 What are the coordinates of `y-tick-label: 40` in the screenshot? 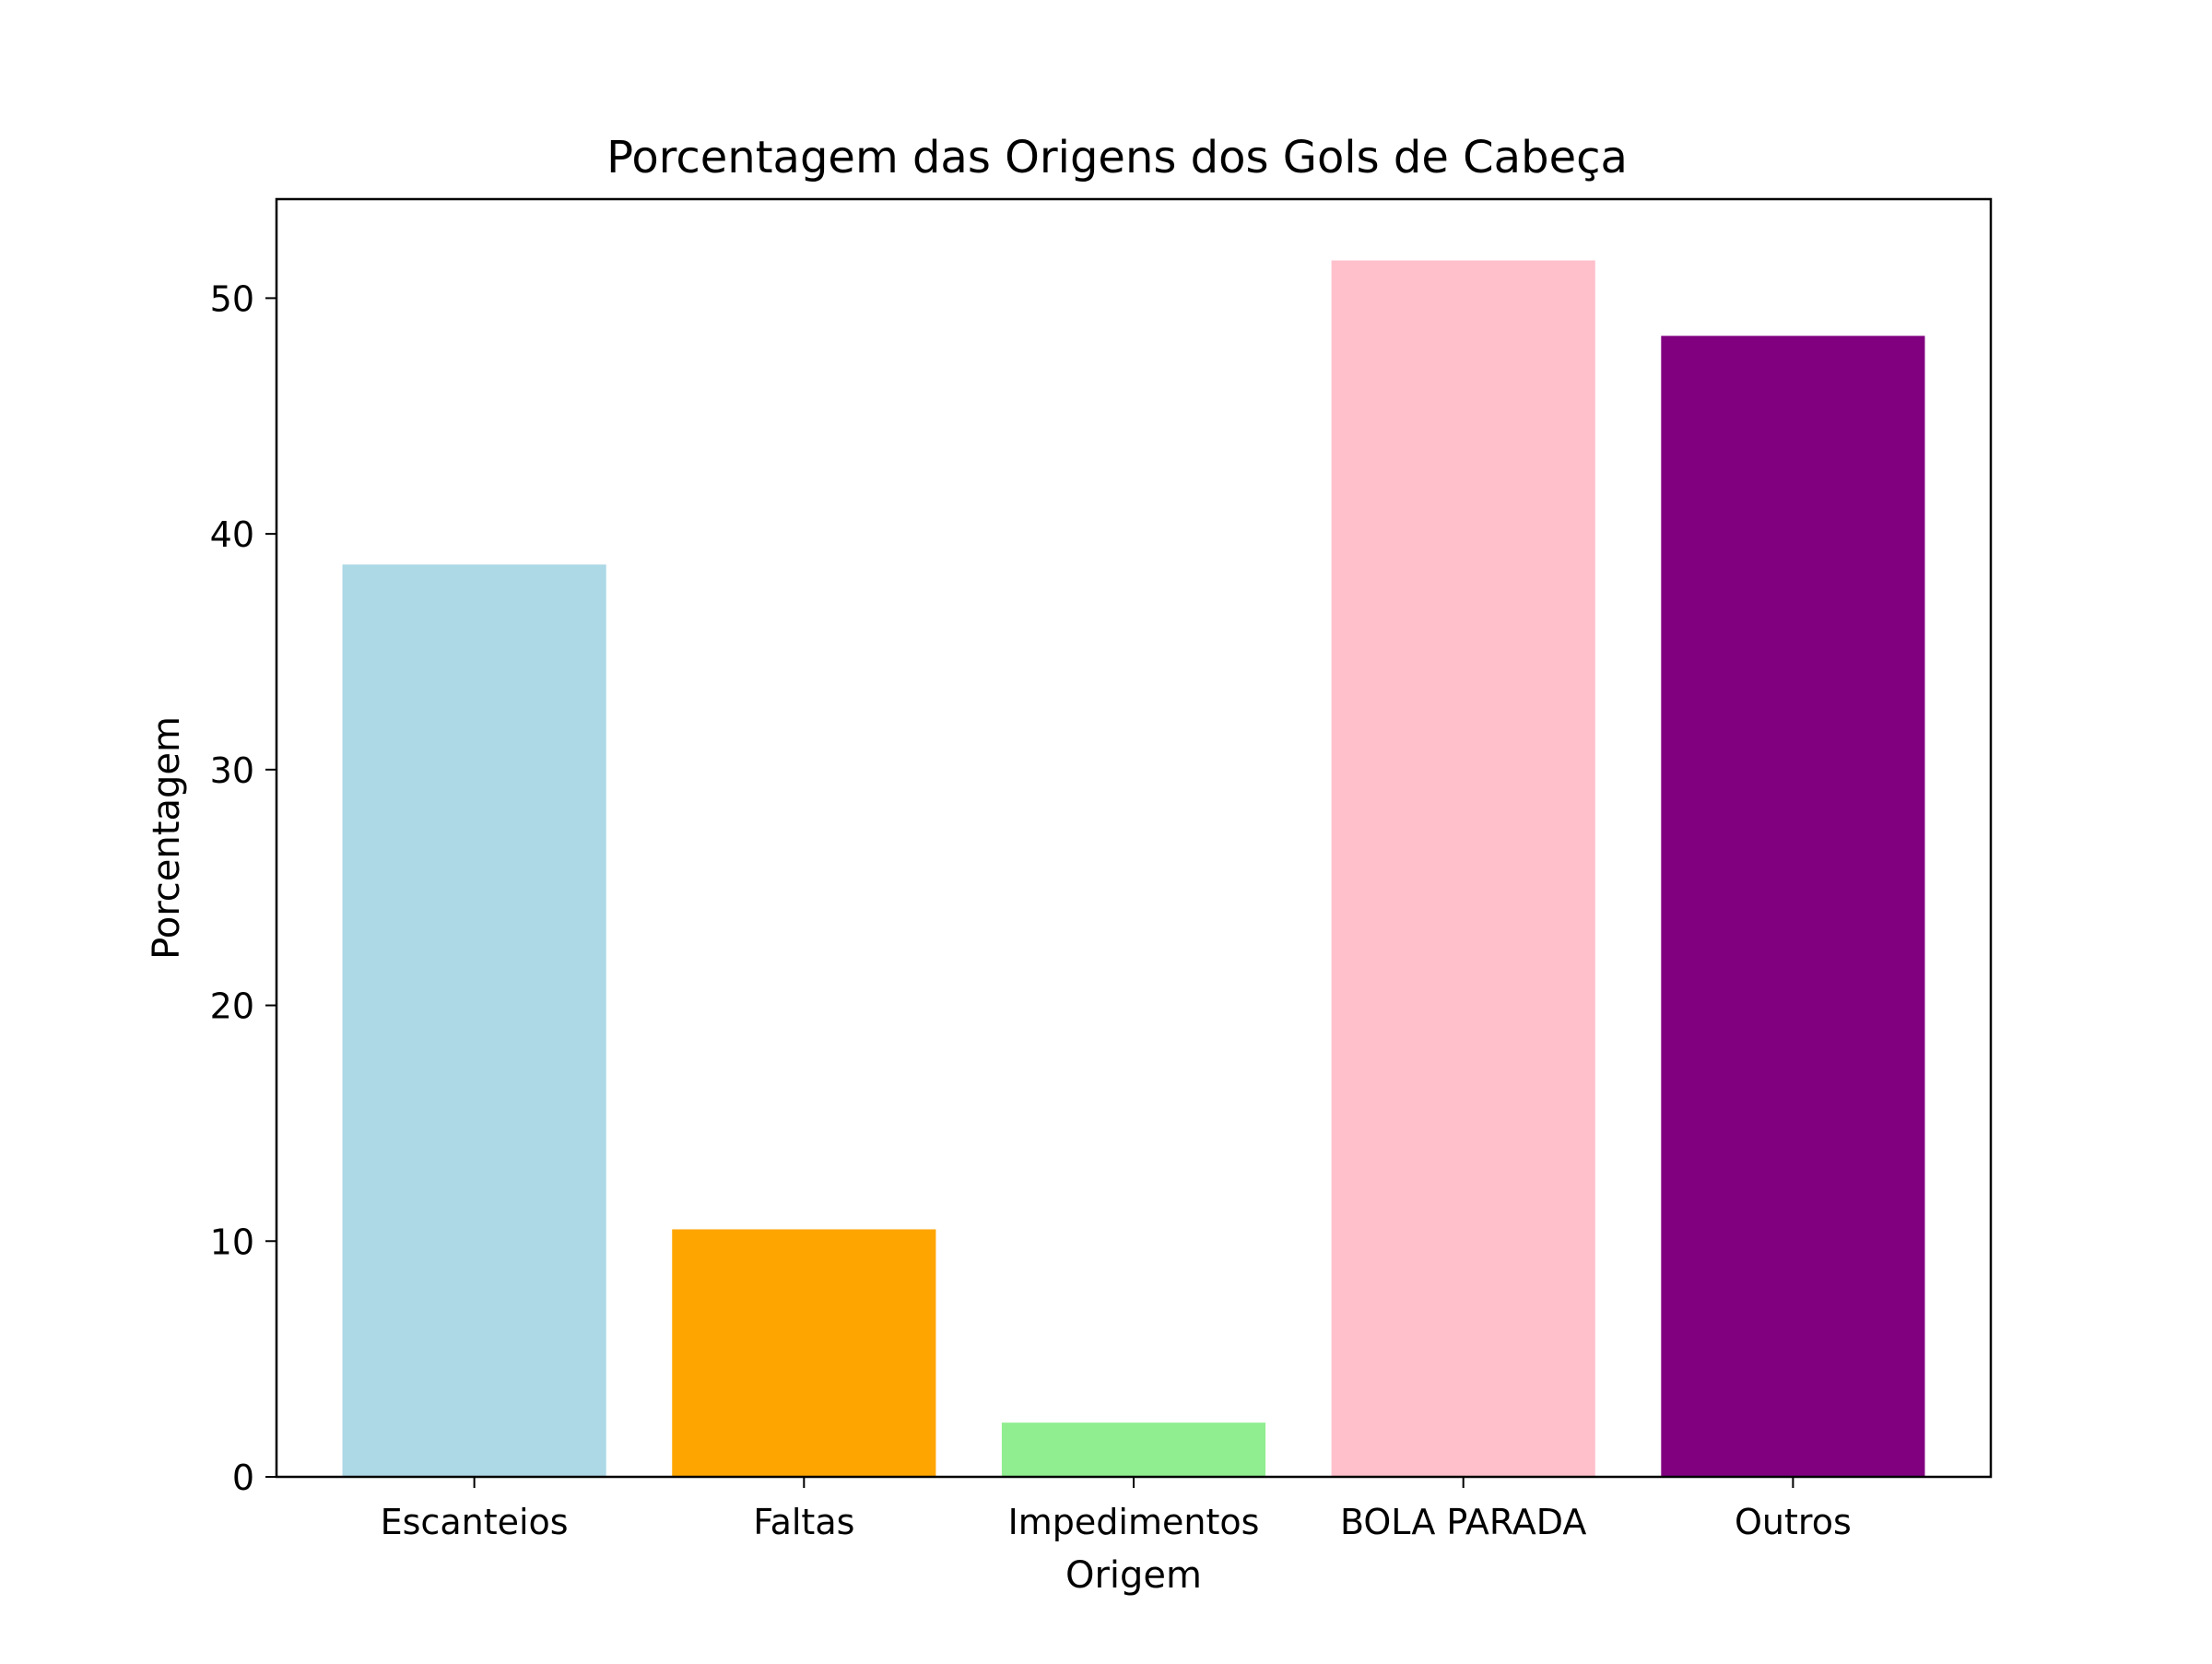 It's located at (232, 534).